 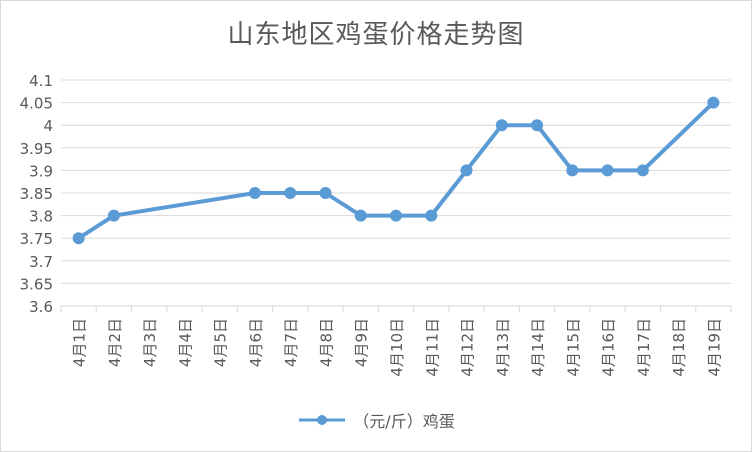 I want to click on x-tick-label: 4月18日, so click(x=679, y=347).